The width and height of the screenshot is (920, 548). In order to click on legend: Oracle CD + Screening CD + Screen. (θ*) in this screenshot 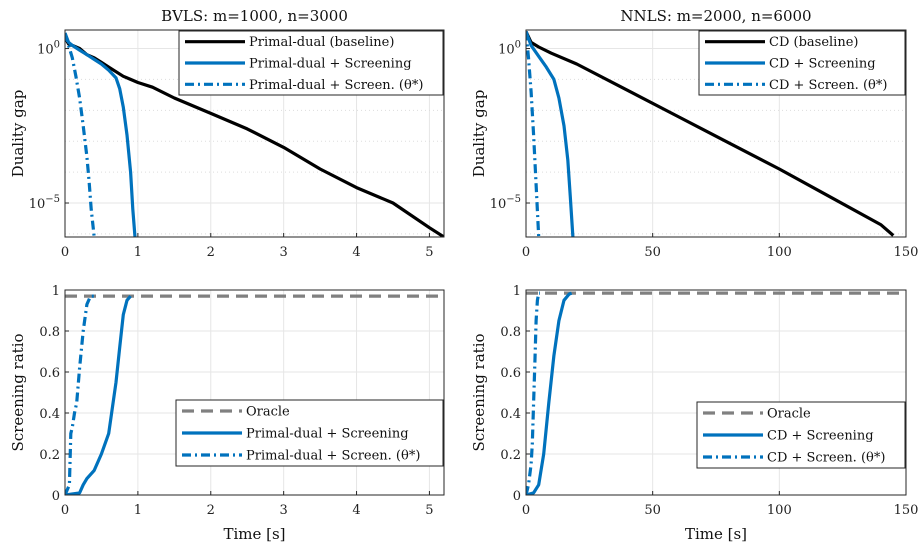, I will do `click(801, 435)`.